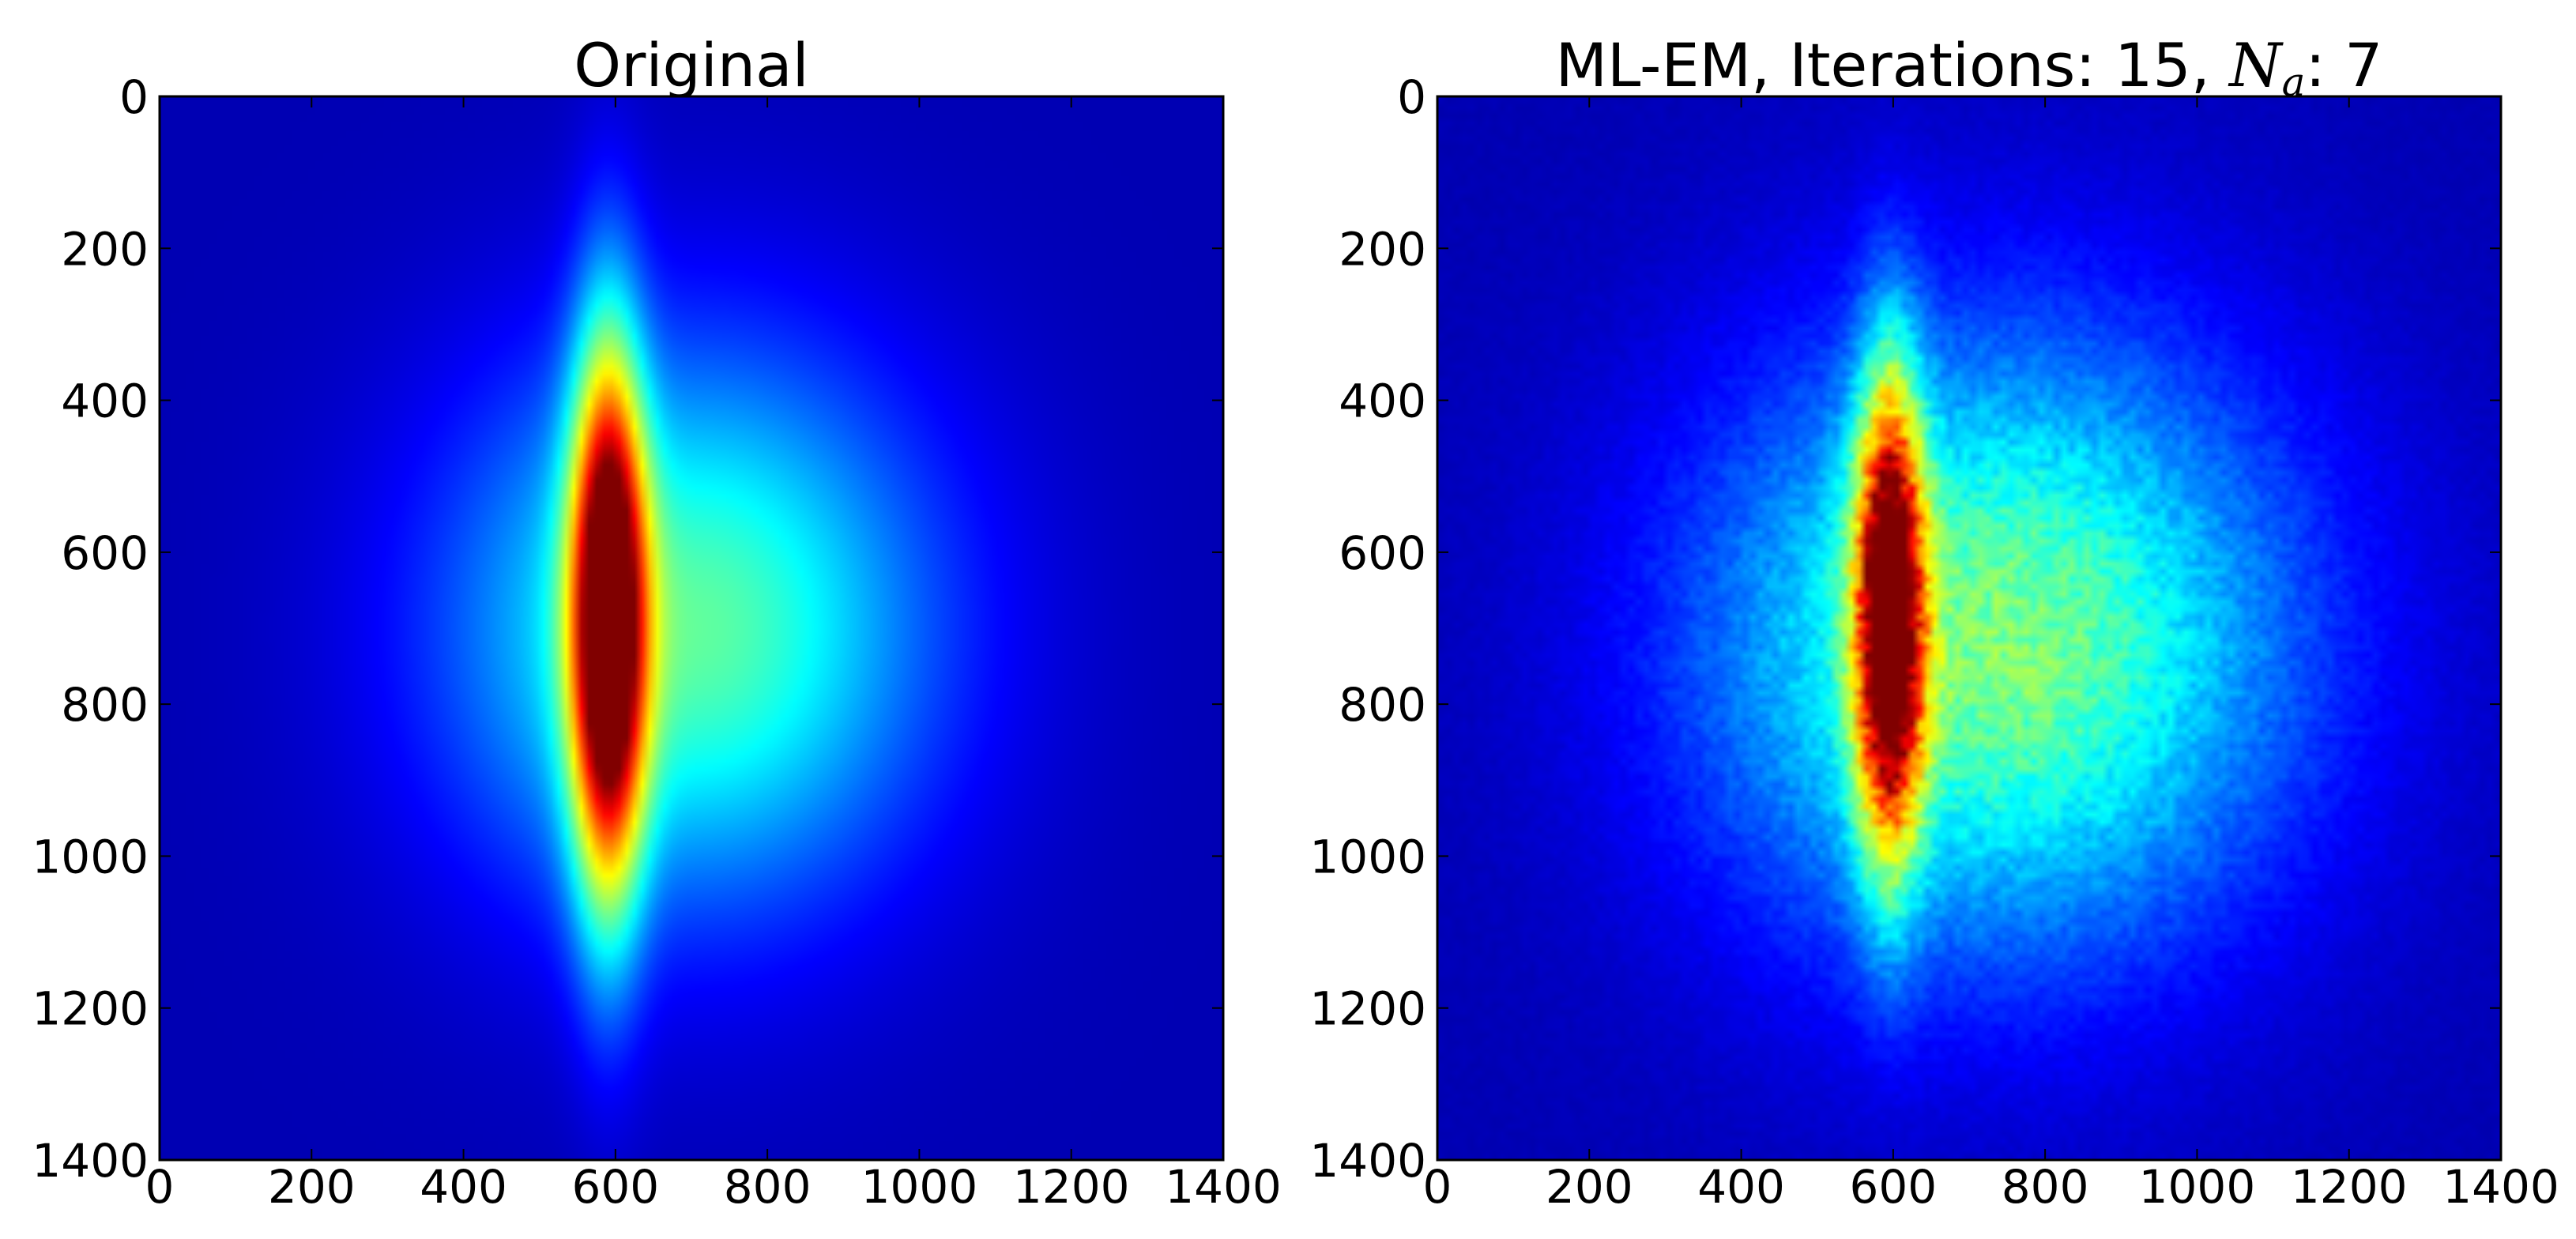  I want to click on right-panel-title: ML-EM, Iterations: 15, Na: 7, so click(1969, 68).